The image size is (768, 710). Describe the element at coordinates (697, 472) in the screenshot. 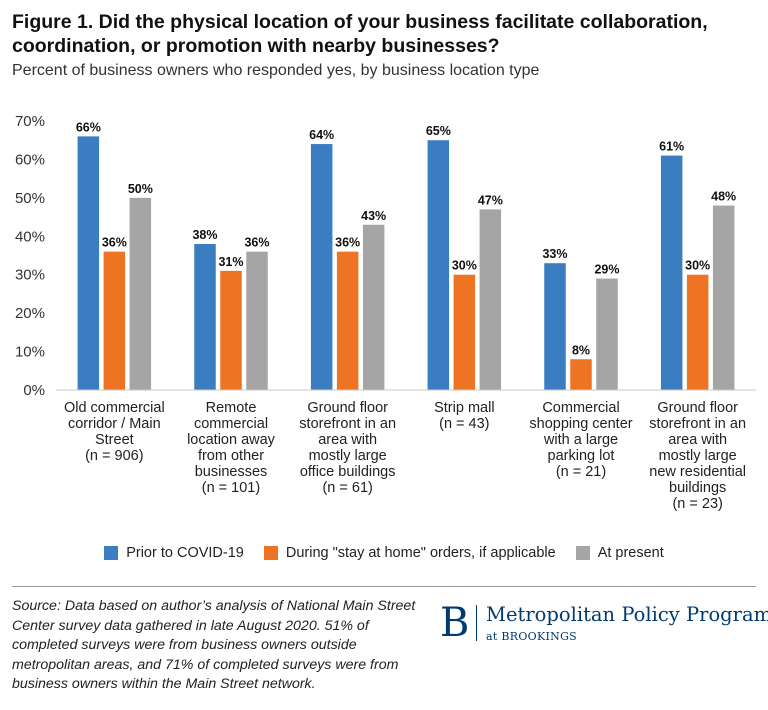

I see `x-tick-label: new residential` at that location.